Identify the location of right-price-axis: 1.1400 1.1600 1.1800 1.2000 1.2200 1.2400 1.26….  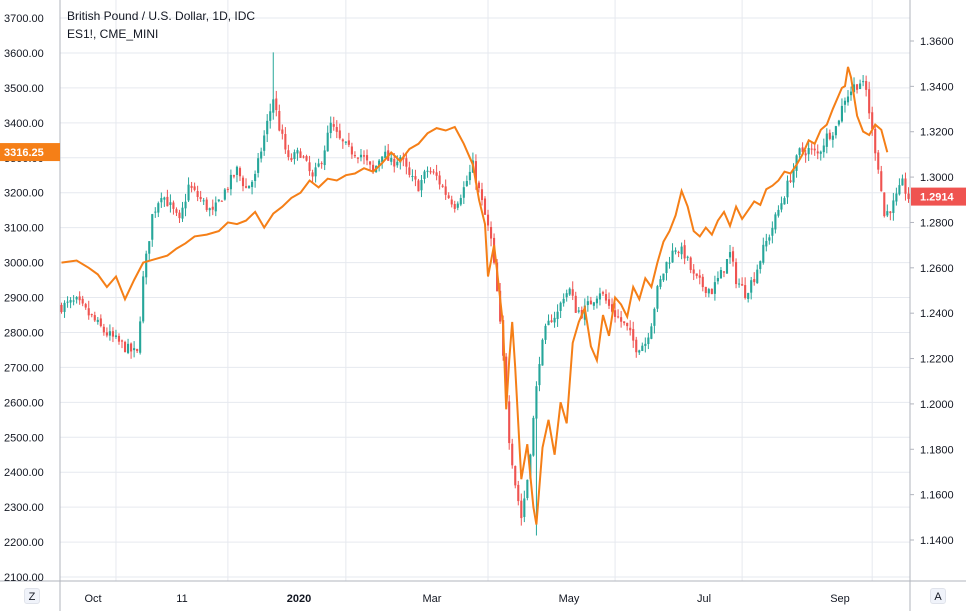
(932, 291).